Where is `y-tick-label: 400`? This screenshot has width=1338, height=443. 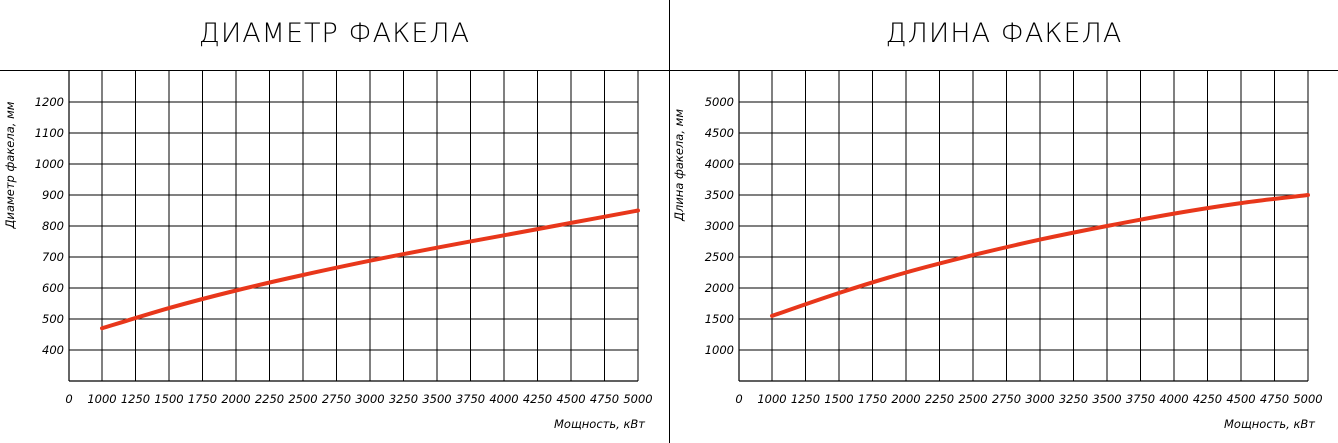 y-tick-label: 400 is located at coordinates (53, 350).